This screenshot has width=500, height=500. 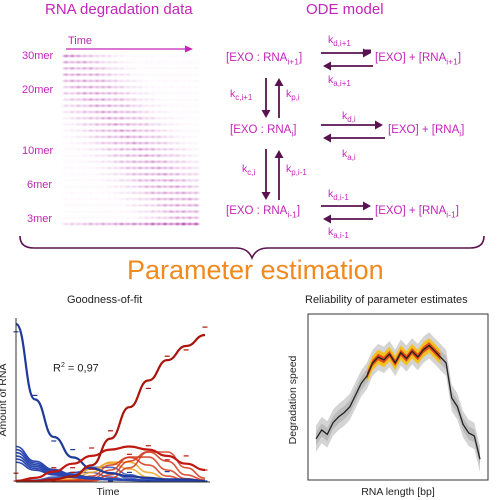 I want to click on degradation-data-title: RNA degradation data, so click(x=119, y=9).